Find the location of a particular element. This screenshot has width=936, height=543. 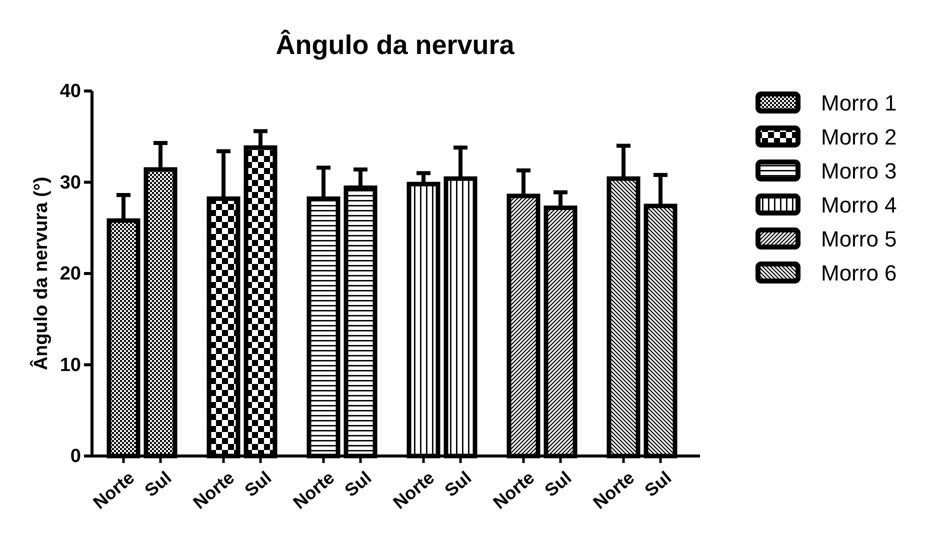

legend-label: Morro 6 is located at coordinates (859, 273).